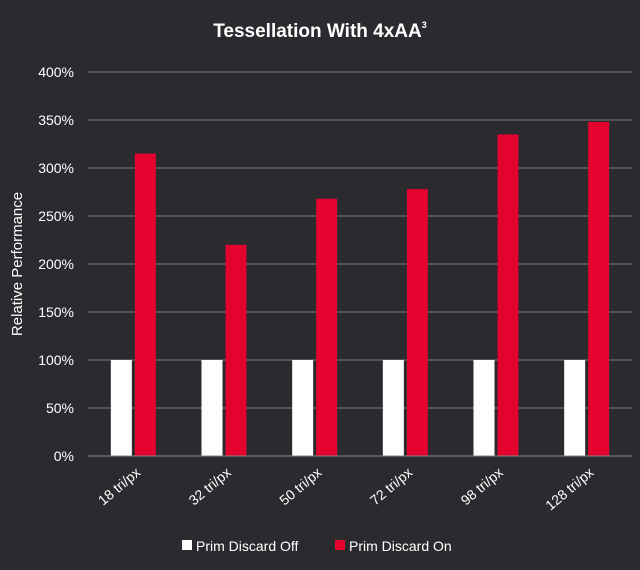 This screenshot has height=570, width=640. What do you see at coordinates (400, 546) in the screenshot?
I see `legend-label: Prim Discard On` at bounding box center [400, 546].